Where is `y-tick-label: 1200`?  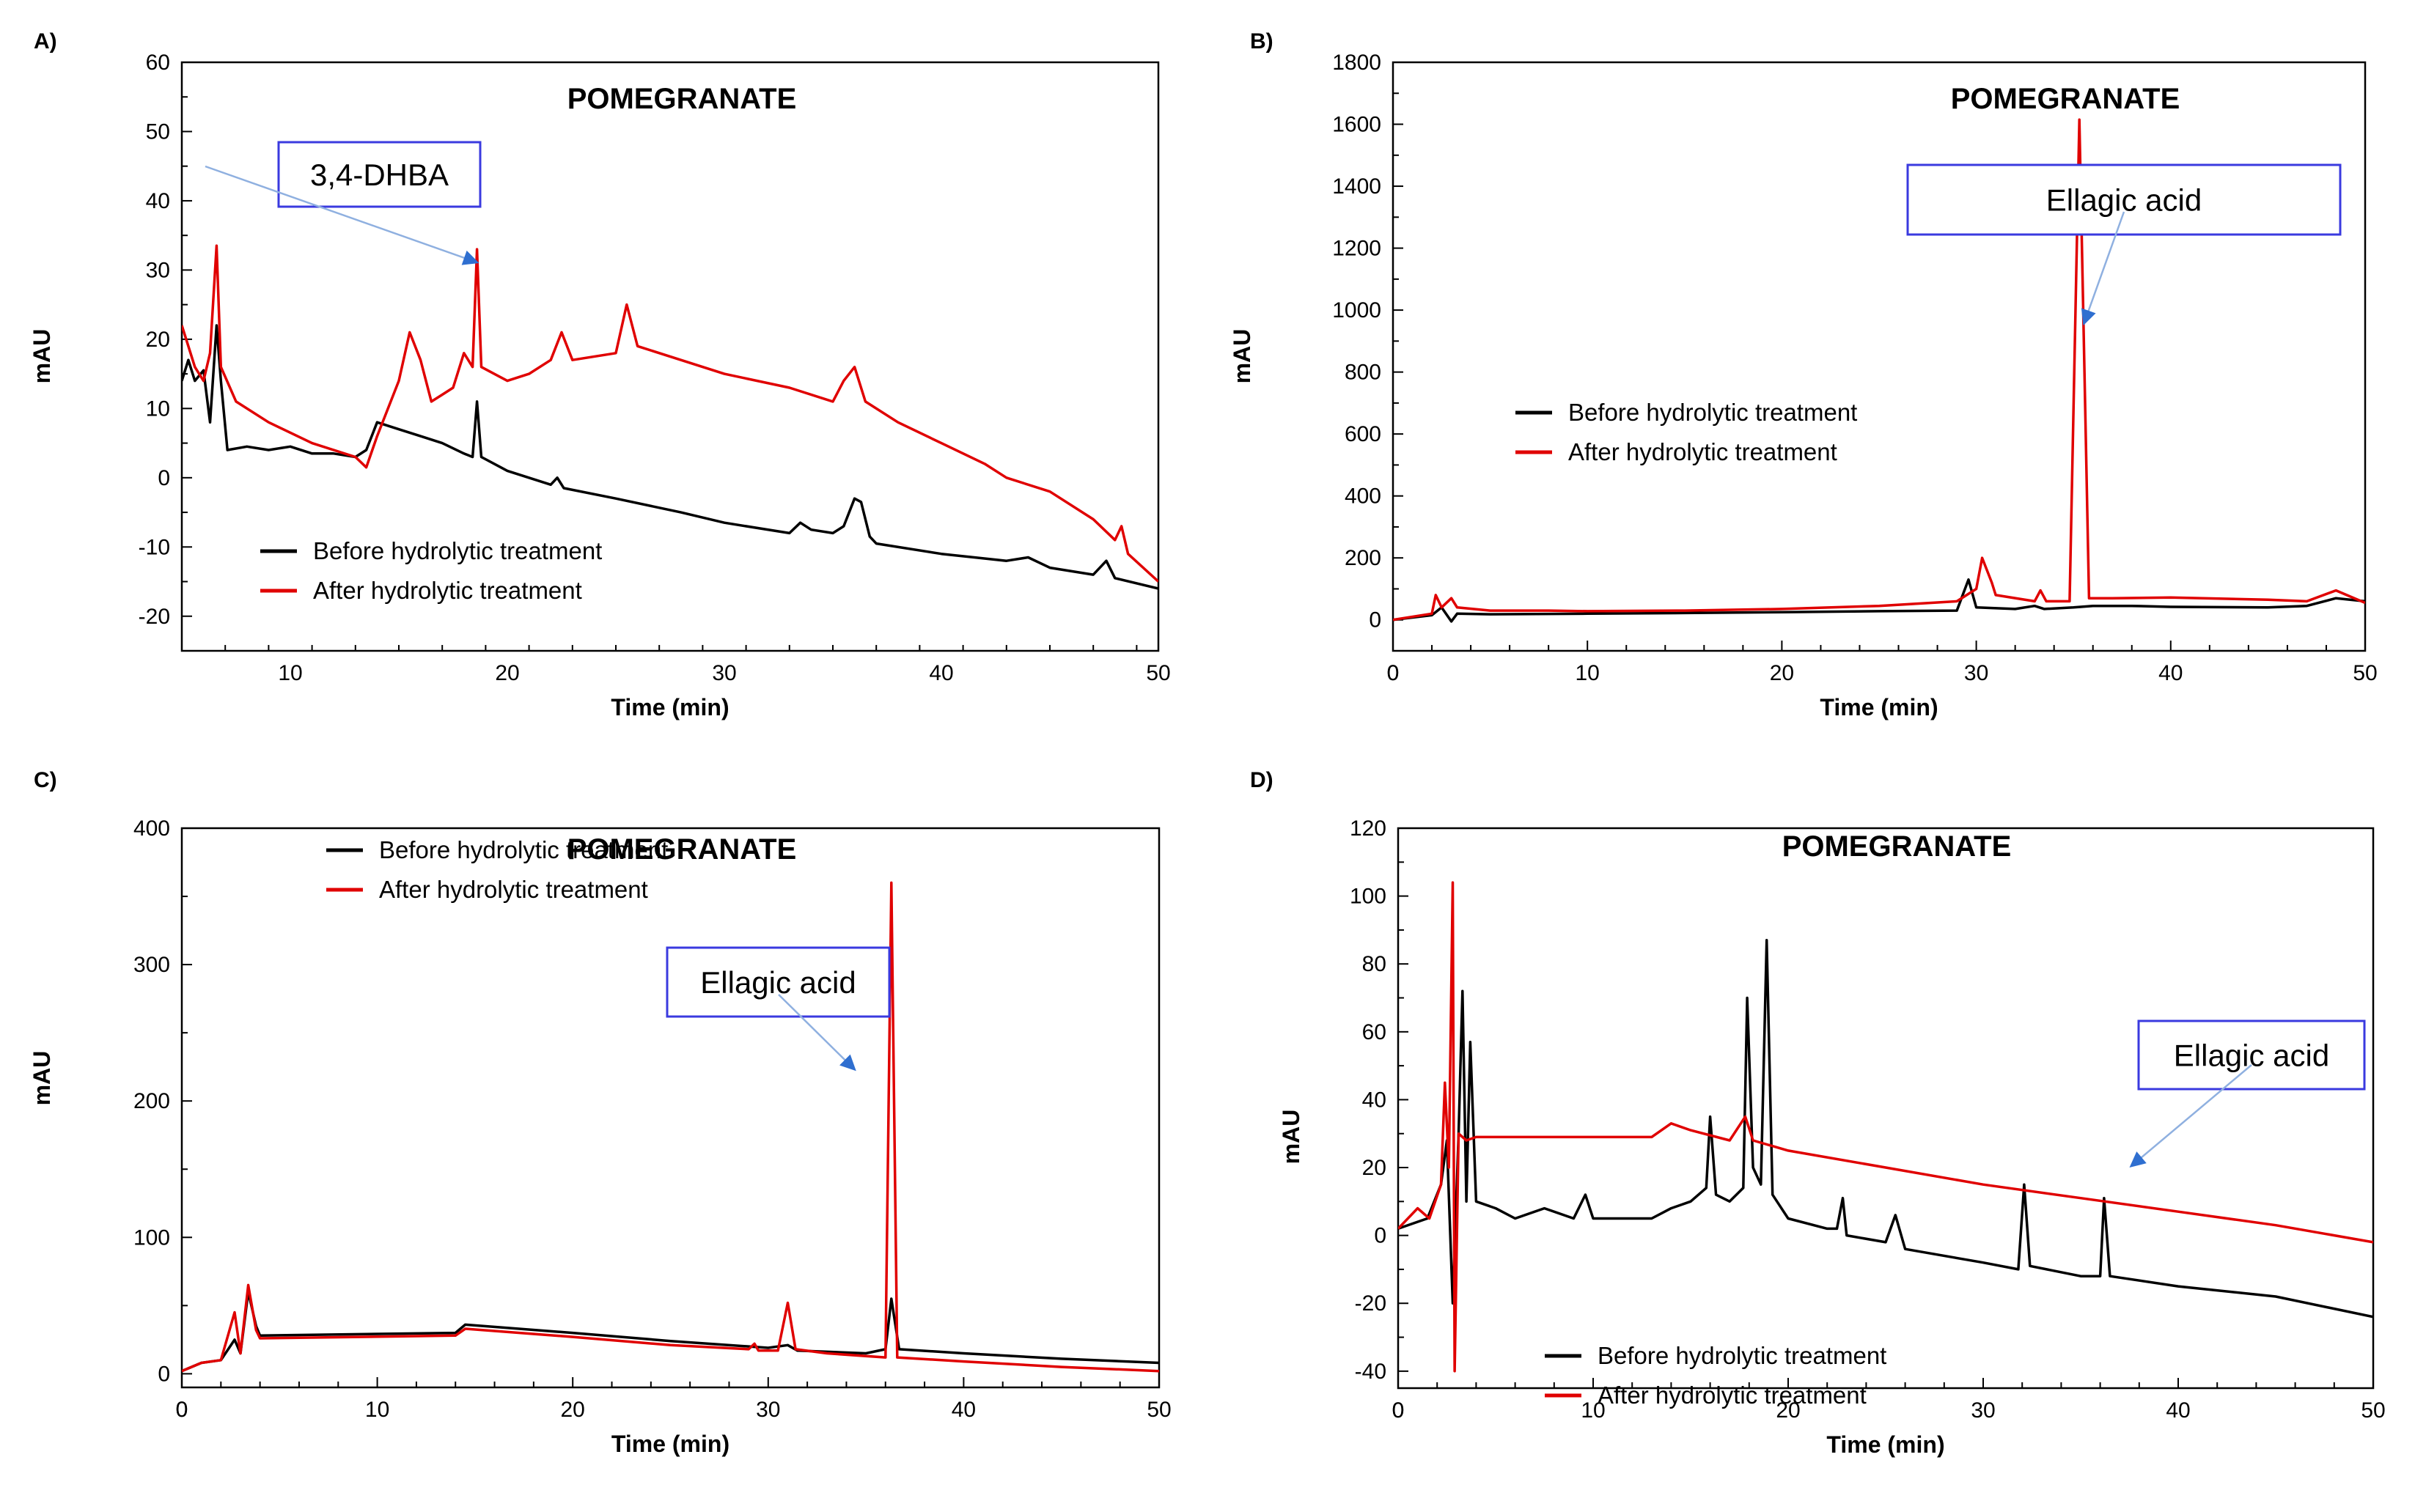
y-tick-label: 1200 is located at coordinates (1356, 249).